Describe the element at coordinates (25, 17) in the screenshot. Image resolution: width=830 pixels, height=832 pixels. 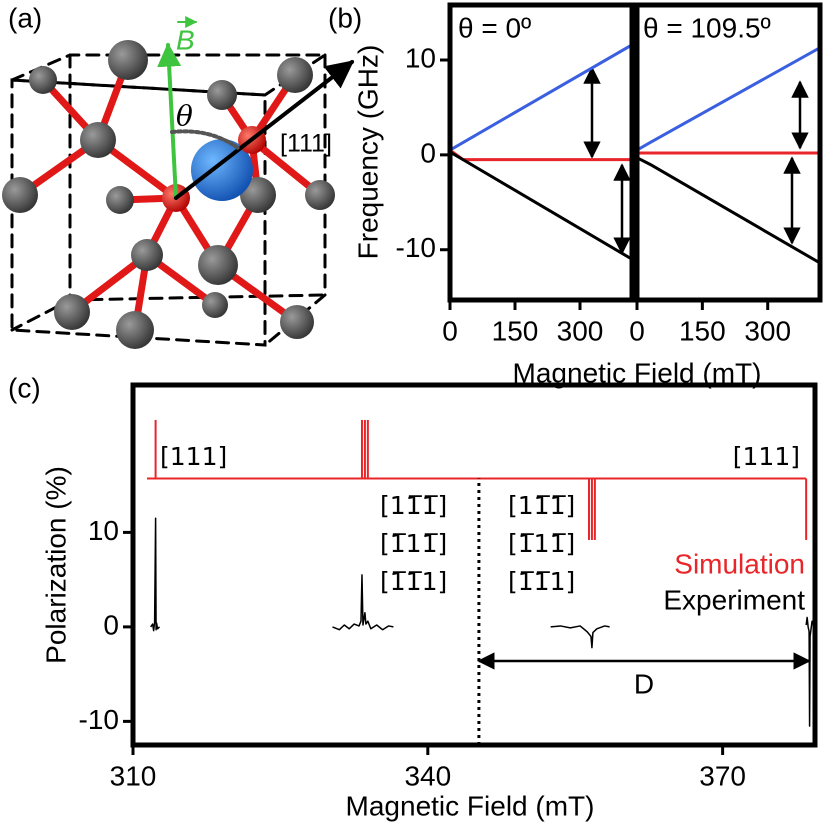
I see `panel-label: (a)` at that location.